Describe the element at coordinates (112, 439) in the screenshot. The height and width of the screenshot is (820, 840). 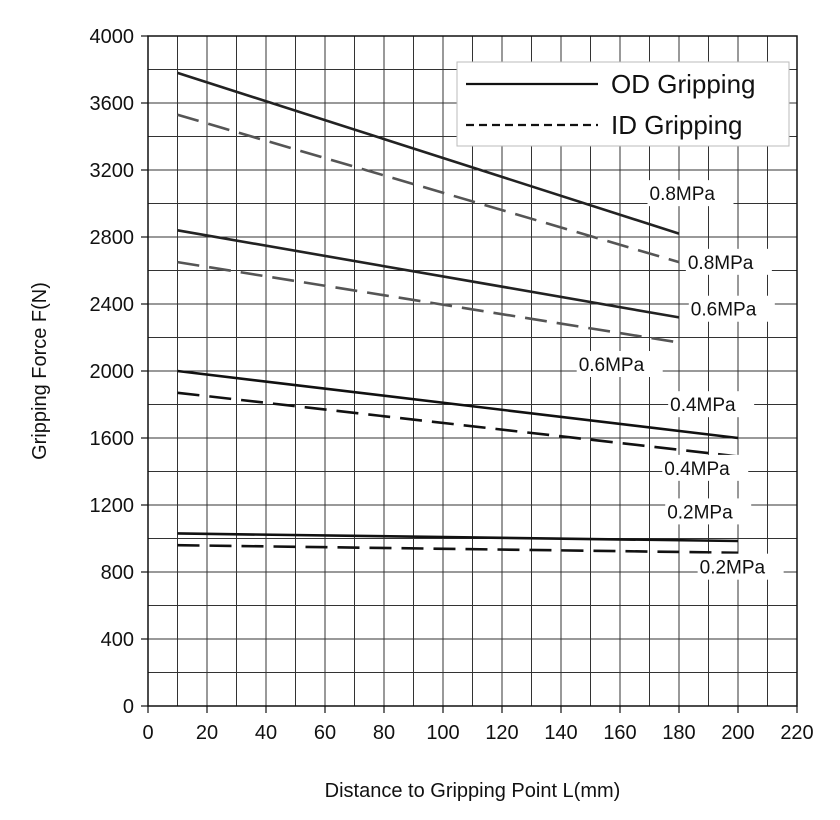
I see `y-tick-label: 1600` at that location.